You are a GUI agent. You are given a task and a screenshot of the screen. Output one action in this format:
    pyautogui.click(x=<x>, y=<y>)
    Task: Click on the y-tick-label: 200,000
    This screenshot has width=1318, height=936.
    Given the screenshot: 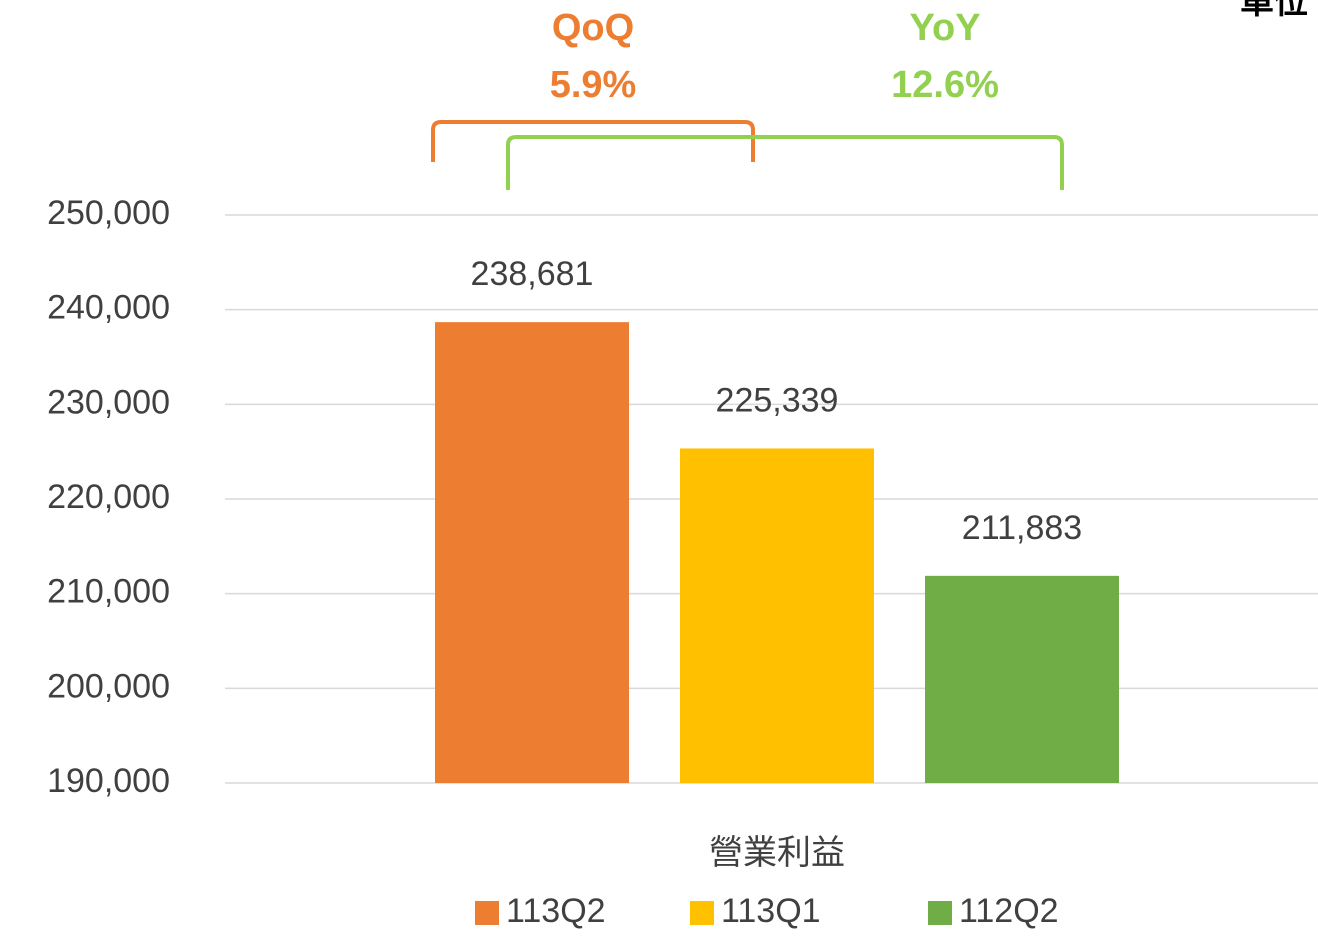 What is the action you would take?
    pyautogui.click(x=108, y=686)
    